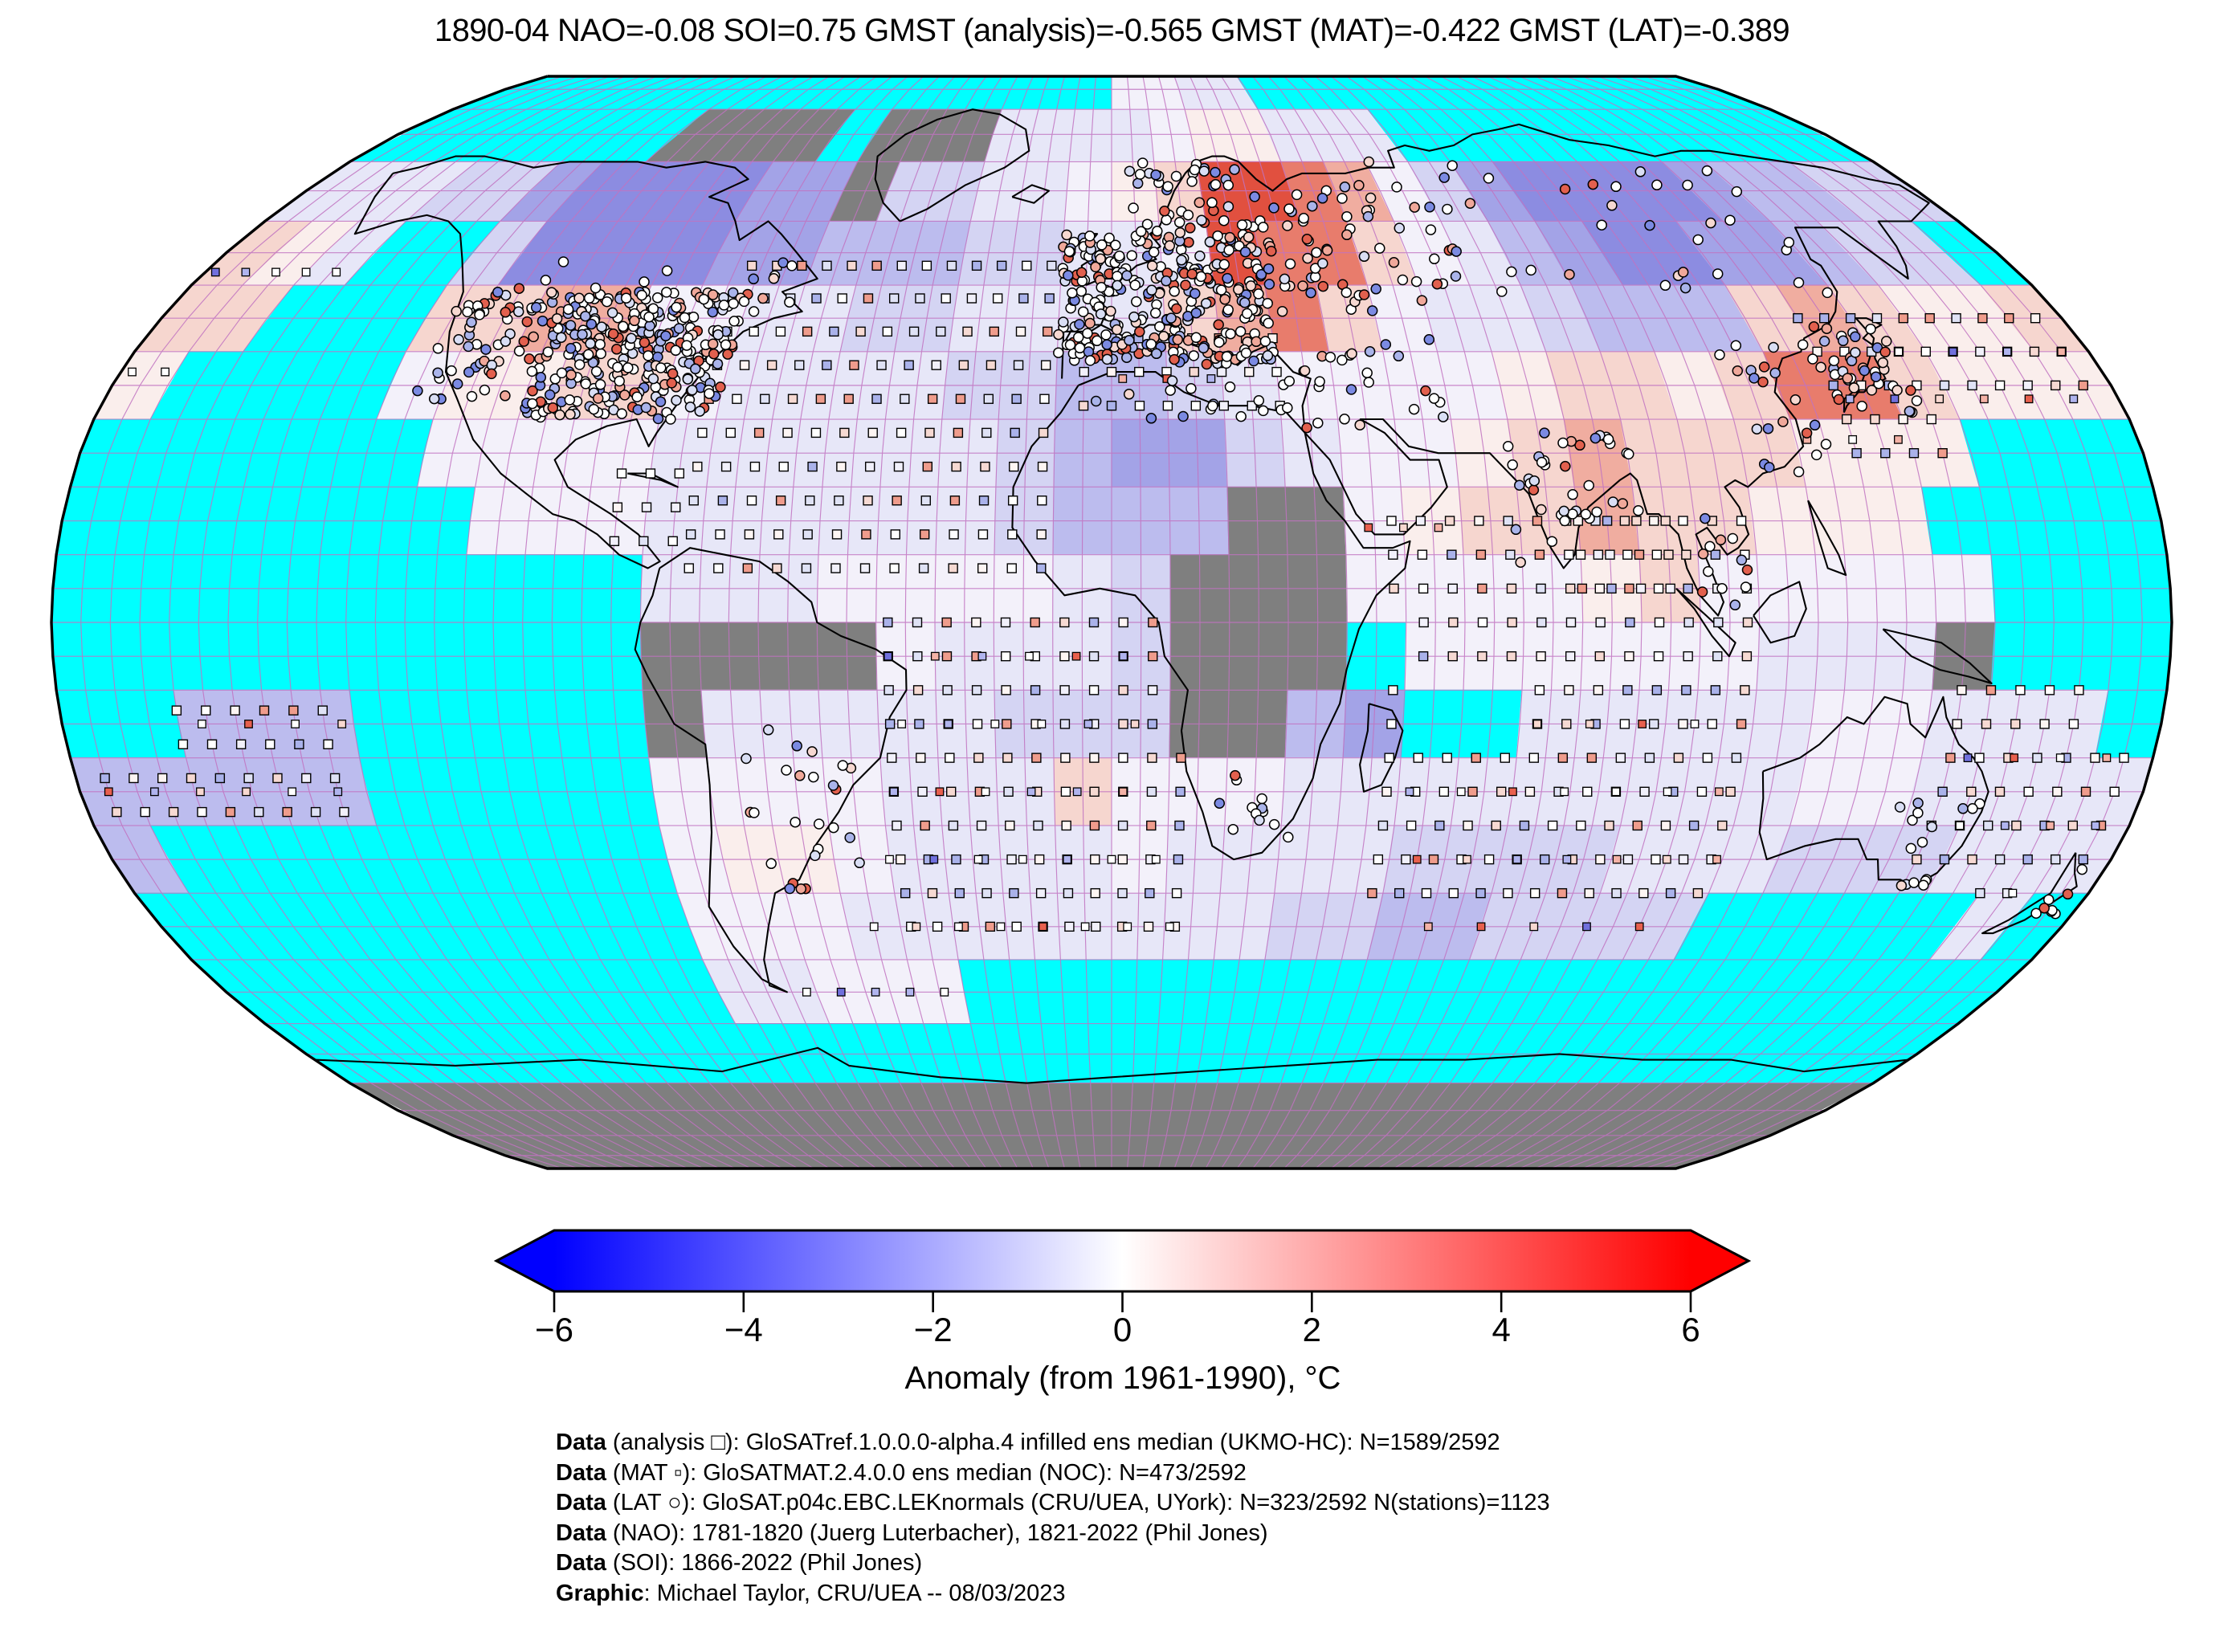 The image size is (2224, 1652). What do you see at coordinates (554, 1329) in the screenshot?
I see `colorbar-tick-label: −6` at bounding box center [554, 1329].